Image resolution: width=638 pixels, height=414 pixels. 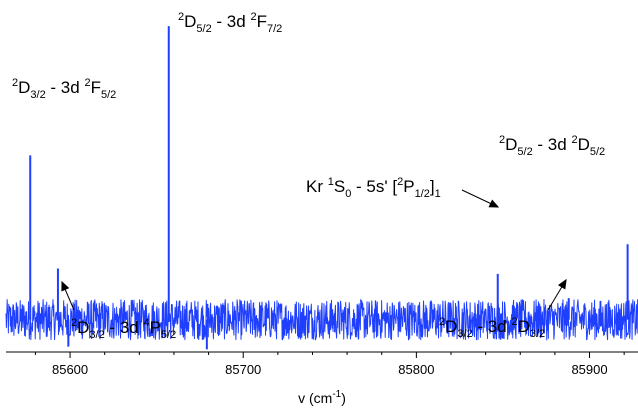 I want to click on x-axis-title: v (cm-1), so click(x=322, y=397).